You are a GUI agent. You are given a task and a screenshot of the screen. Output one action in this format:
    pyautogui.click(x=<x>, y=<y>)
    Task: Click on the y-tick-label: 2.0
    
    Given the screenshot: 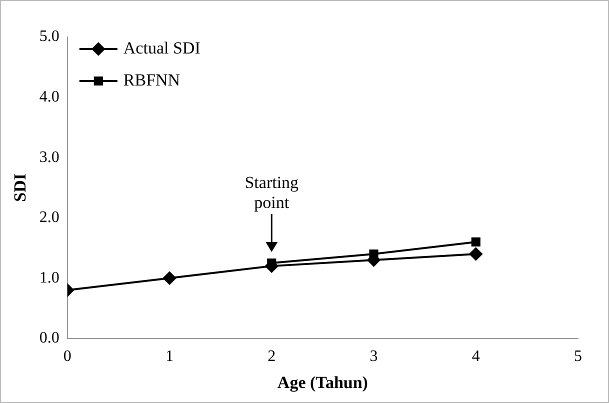 What is the action you would take?
    pyautogui.click(x=49, y=217)
    